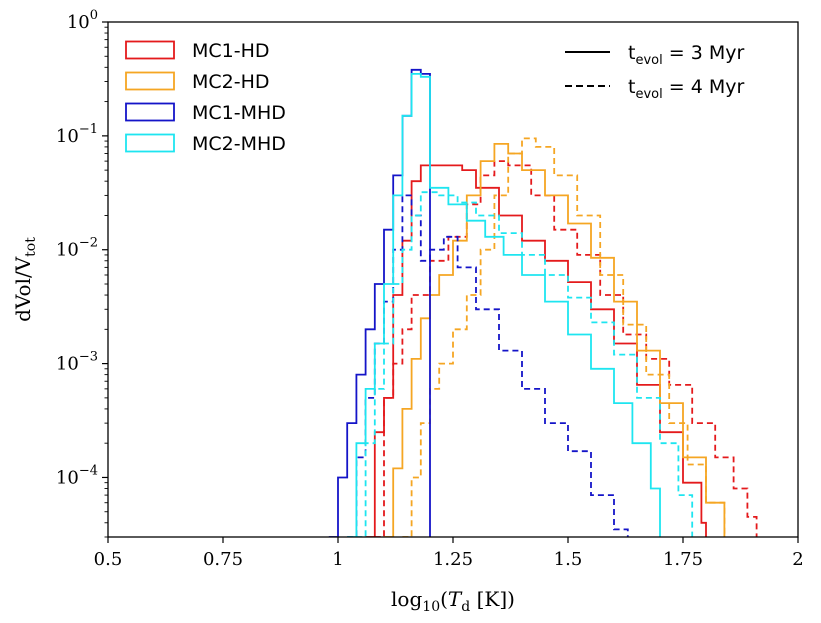 Image resolution: width=821 pixels, height=623 pixels. Describe the element at coordinates (239, 113) in the screenshot. I see `legend-label: MC1-MHD` at that location.